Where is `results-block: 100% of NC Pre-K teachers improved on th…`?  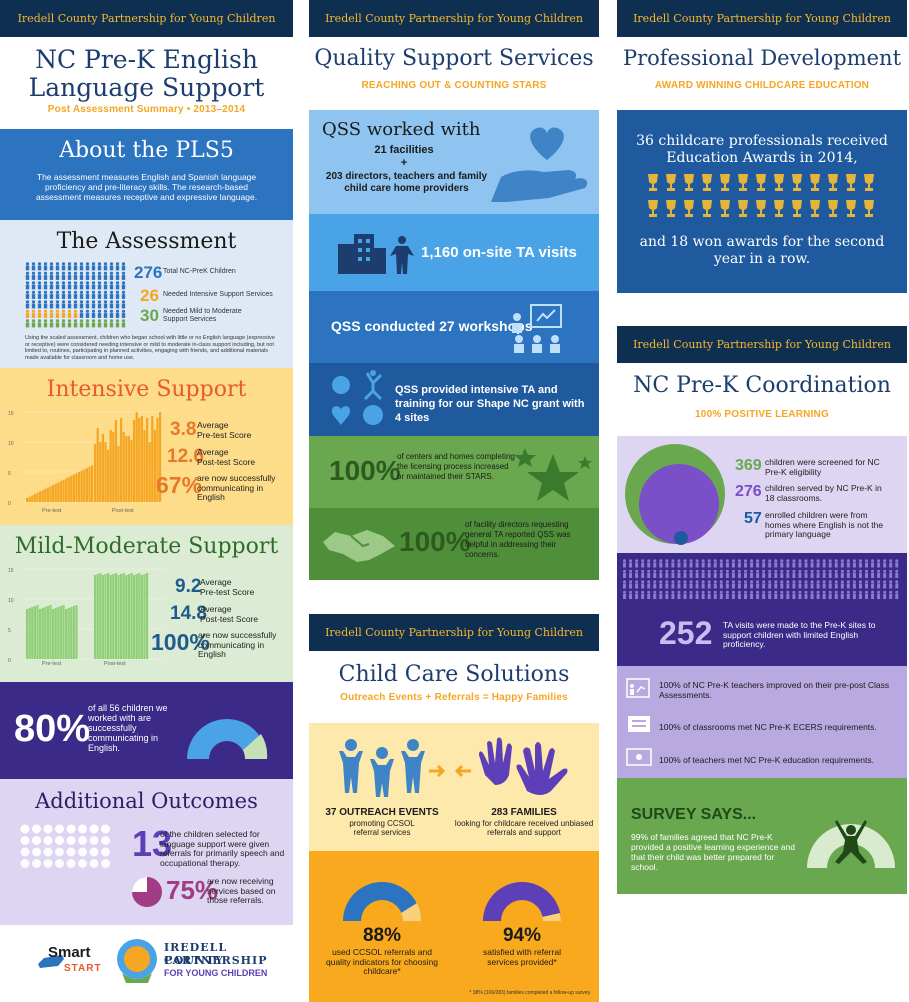
results-block: 100% of NC Pre-K teachers improved on th… is located at coordinates (762, 722).